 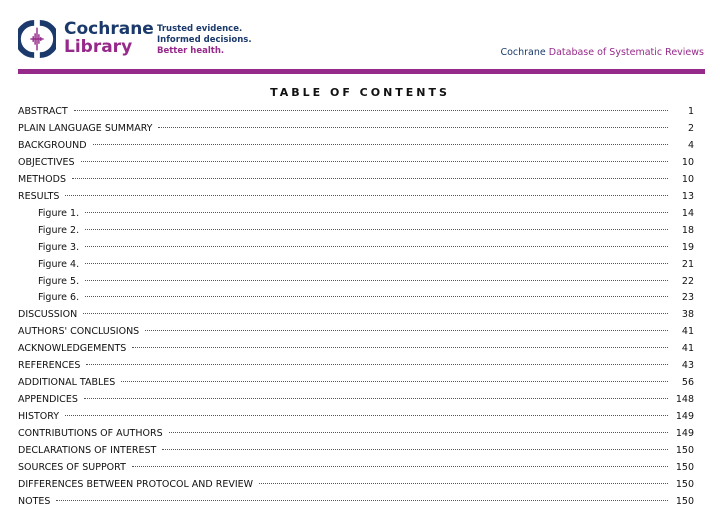 I want to click on toc-label: DECLARATIONS OF INTEREST, so click(x=87, y=451).